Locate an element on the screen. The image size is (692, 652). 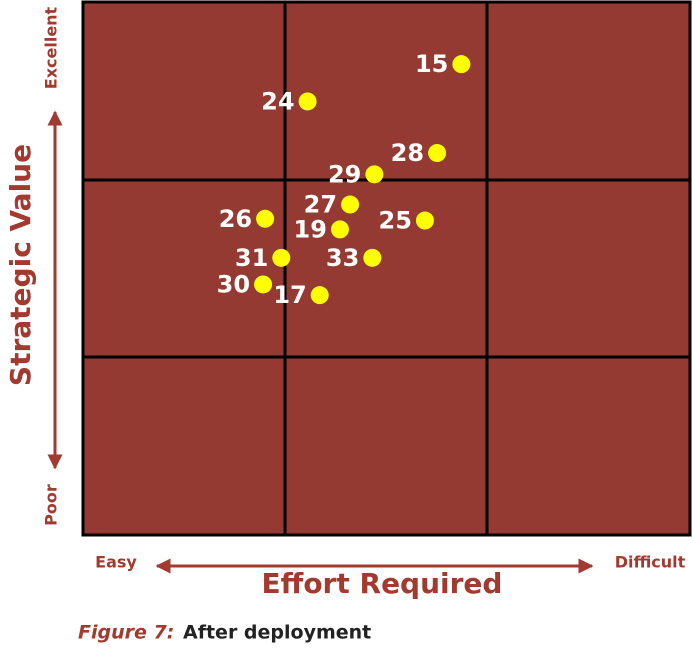
point-label: 33 is located at coordinates (342, 258).